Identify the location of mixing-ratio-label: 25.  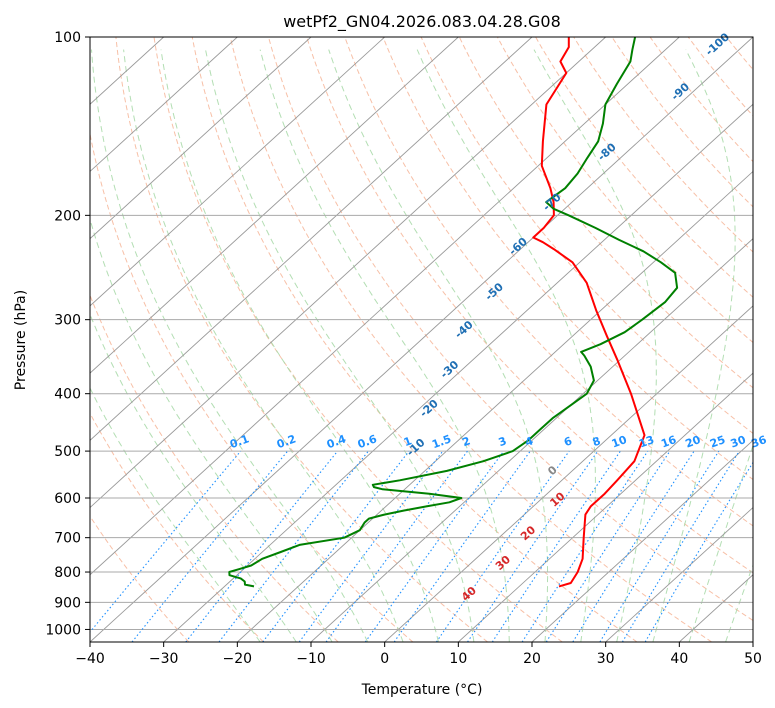
(717, 441).